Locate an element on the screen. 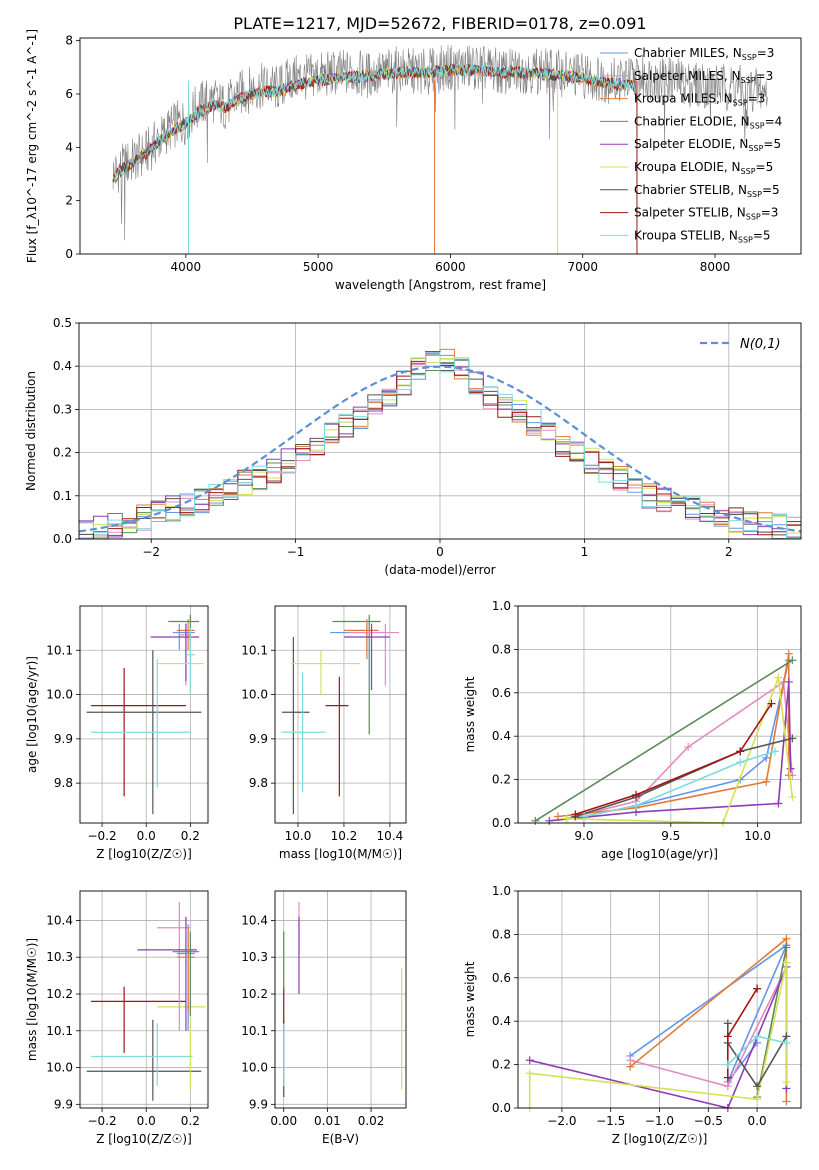 This screenshot has width=819, height=1170. legend-label-kroupa_stelib: Kroupa STELIB, NSSP=5 is located at coordinates (702, 236).